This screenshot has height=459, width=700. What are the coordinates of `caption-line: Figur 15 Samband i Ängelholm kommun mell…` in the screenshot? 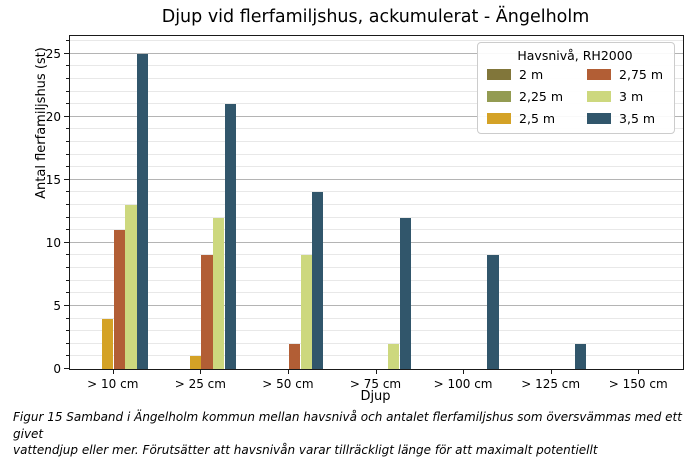 It's located at (347, 425).